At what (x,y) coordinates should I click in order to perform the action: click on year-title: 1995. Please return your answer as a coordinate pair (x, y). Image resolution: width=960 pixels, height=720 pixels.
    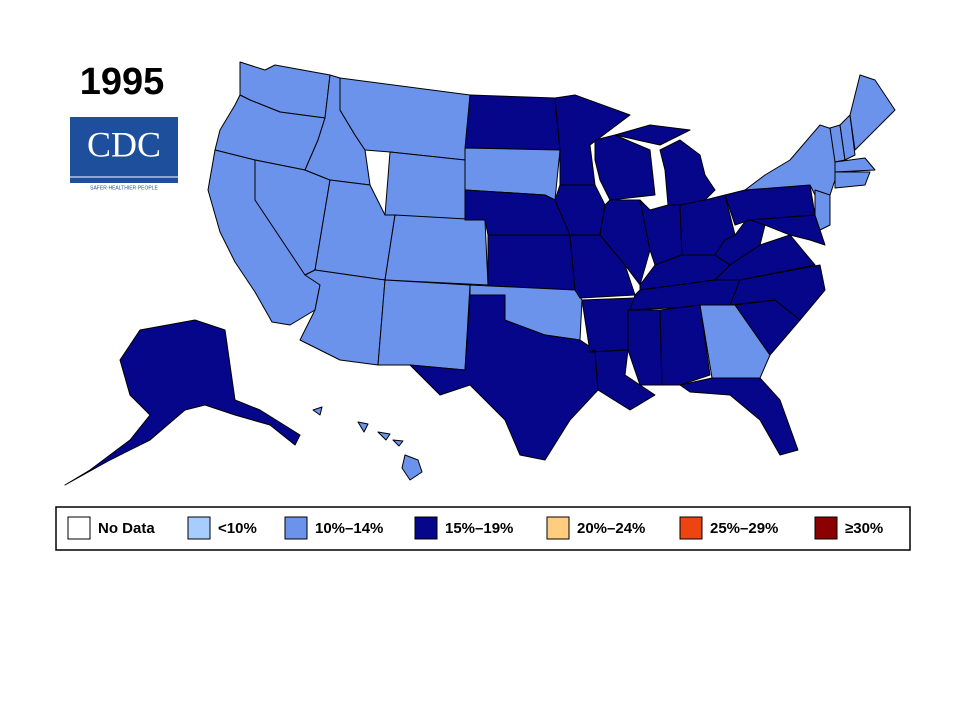
    Looking at the image, I should click on (122, 82).